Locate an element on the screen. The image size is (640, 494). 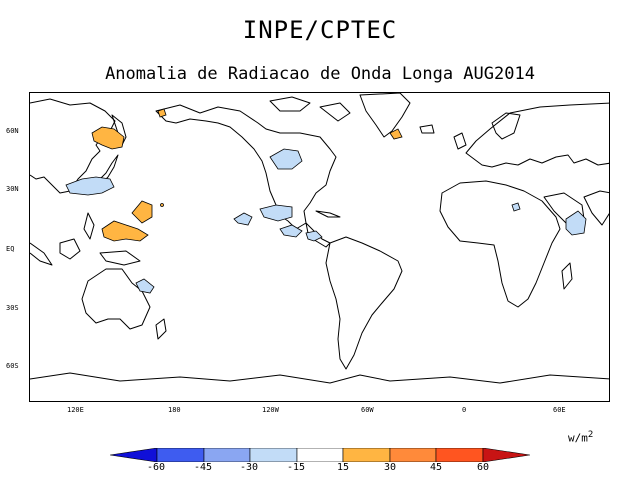
anomaly-negative-africa is located at coordinates (516, 207).